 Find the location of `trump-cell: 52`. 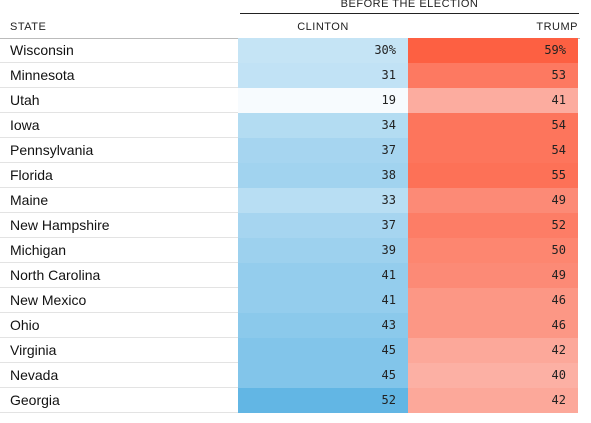

trump-cell: 52 is located at coordinates (493, 225).